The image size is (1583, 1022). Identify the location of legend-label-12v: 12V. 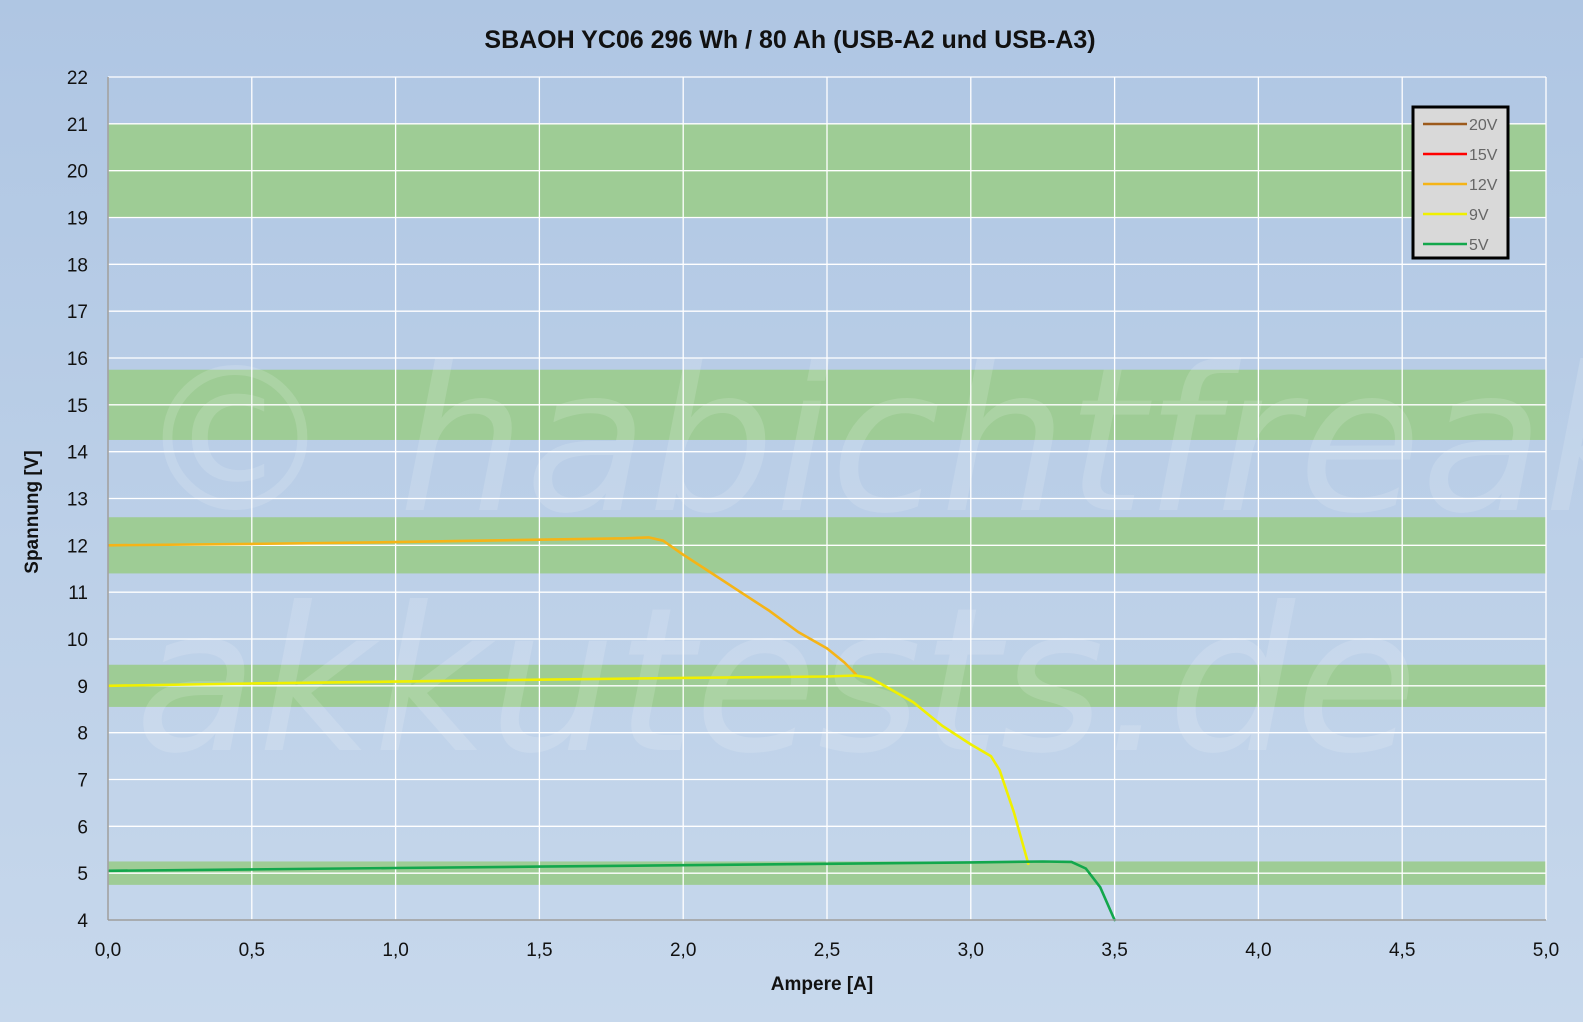
(1483, 185).